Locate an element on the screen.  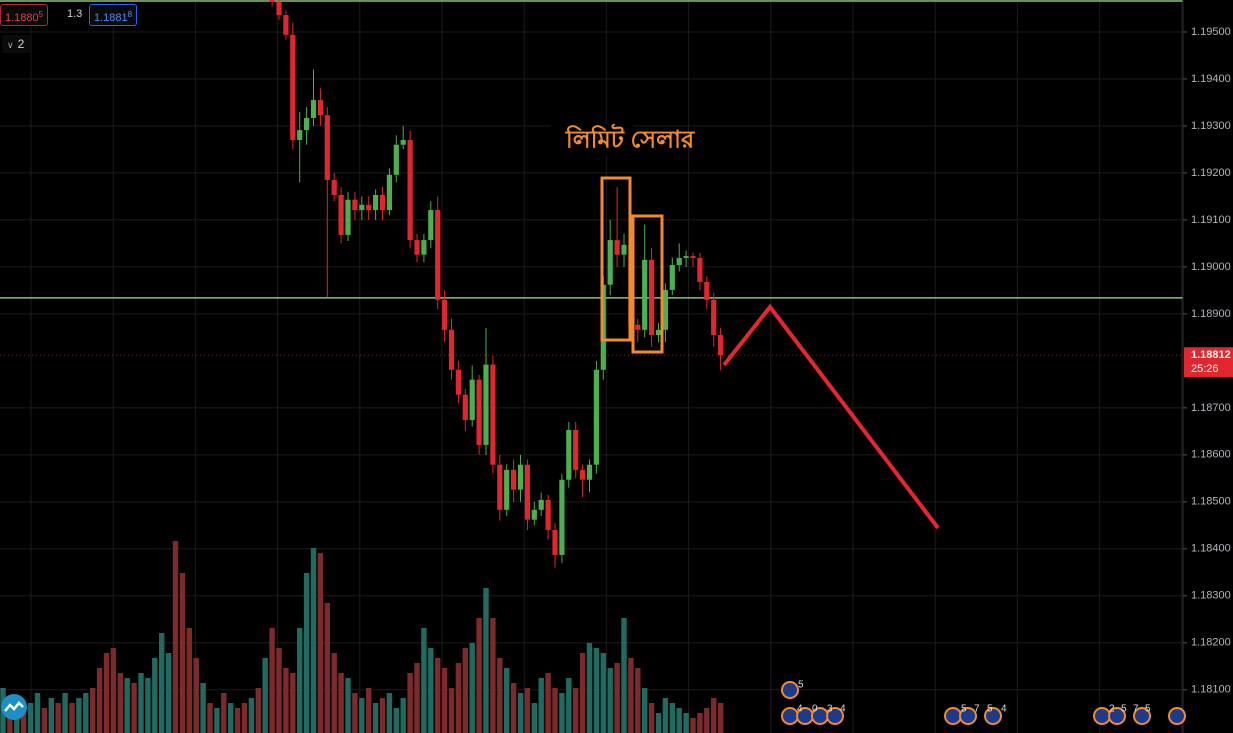
y-tick-label: 1.19400 is located at coordinates (1211, 79).